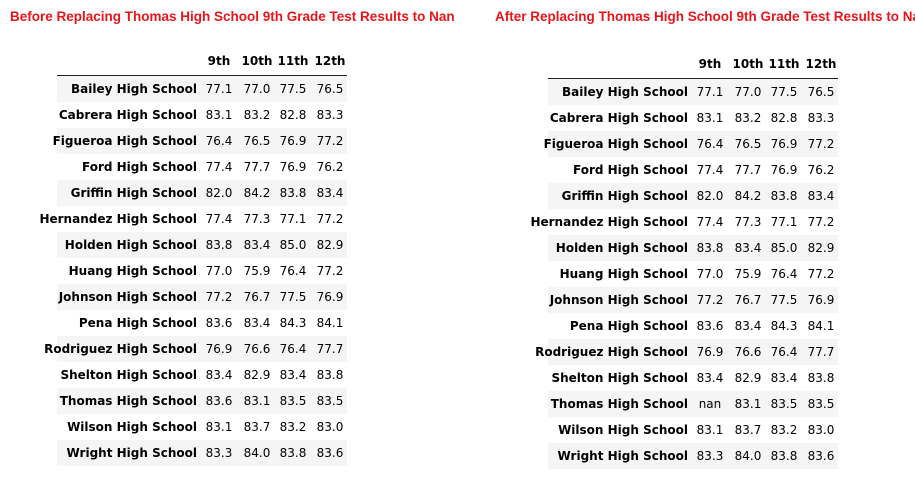 The width and height of the screenshot is (915, 490). What do you see at coordinates (202, 245) in the screenshot?
I see `table-row: Holden High School 83.8 83.4 85.0 82.9` at bounding box center [202, 245].